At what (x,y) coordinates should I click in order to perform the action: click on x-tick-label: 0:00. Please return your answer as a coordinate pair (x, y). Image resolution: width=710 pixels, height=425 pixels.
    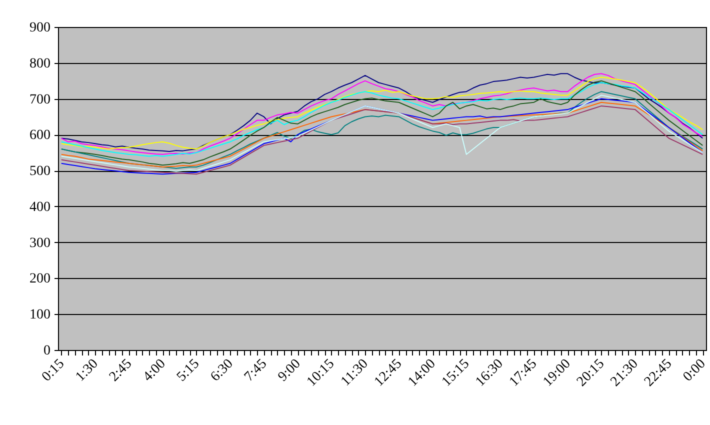
    Looking at the image, I should click on (694, 370).